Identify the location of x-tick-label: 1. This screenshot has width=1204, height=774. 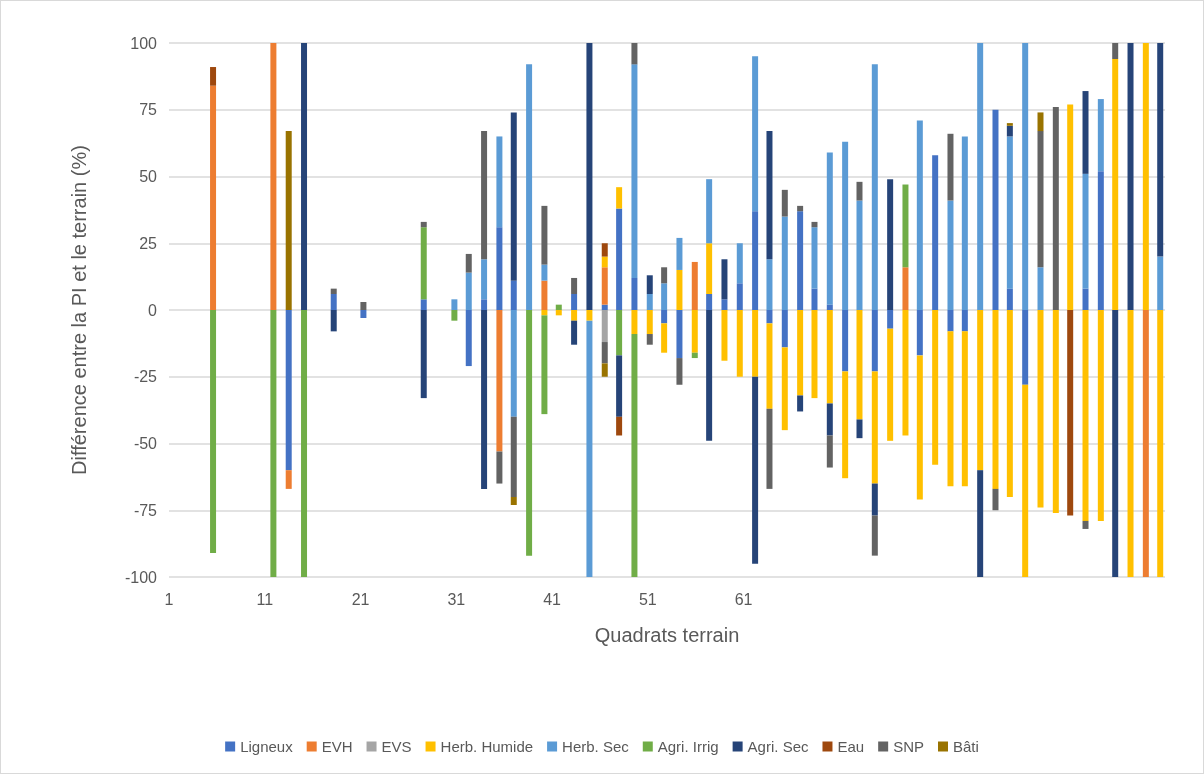
(169, 599).